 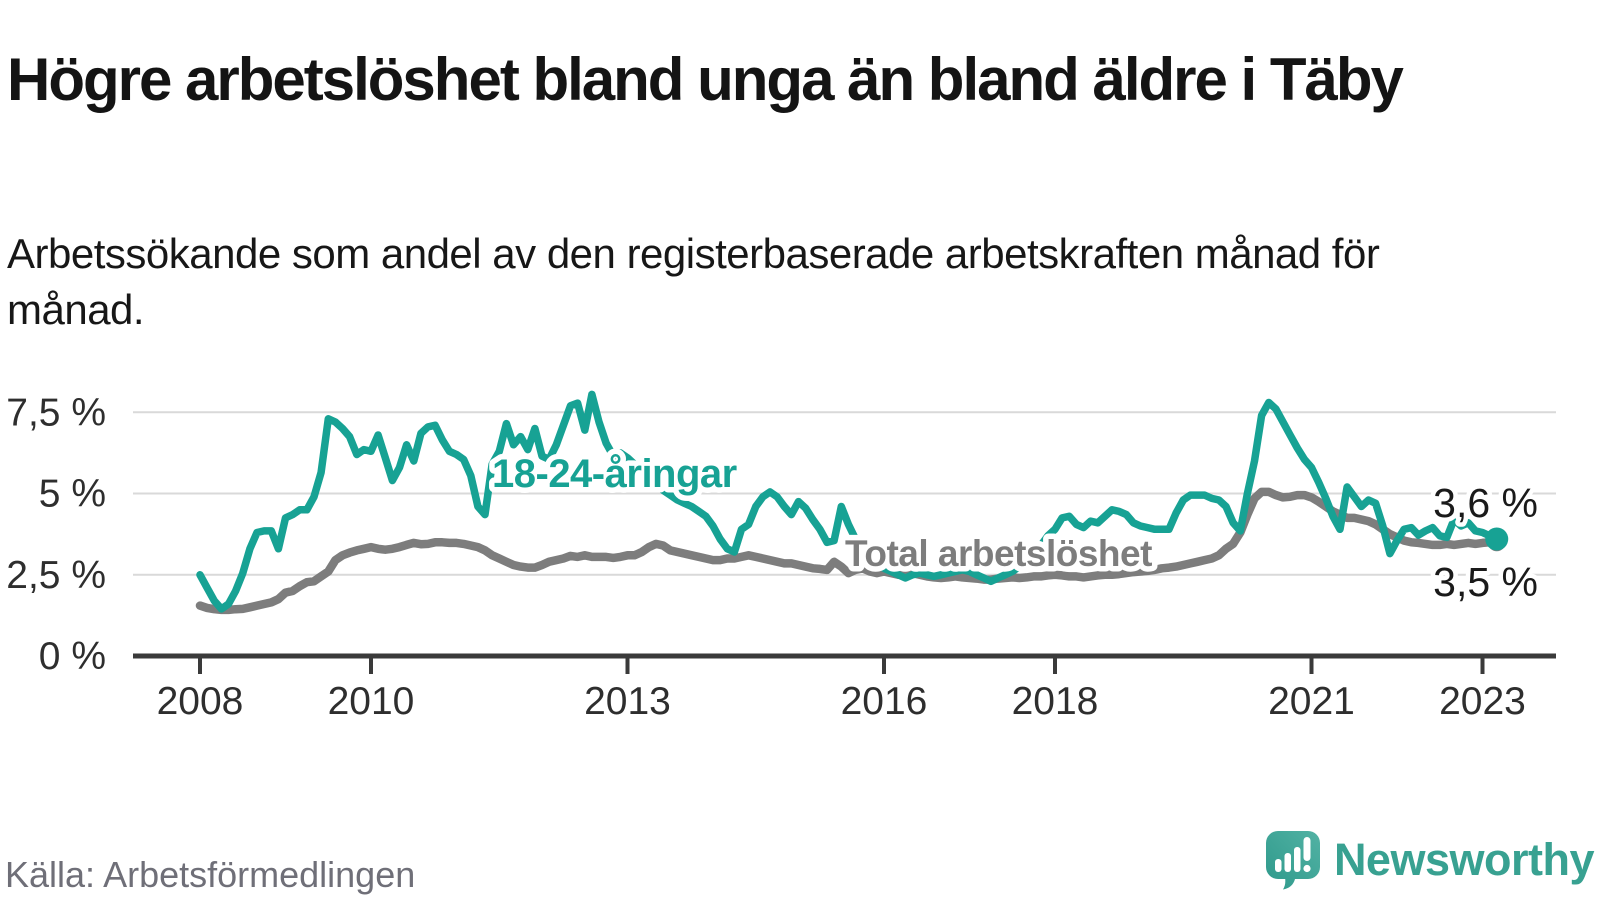 I want to click on x-axis-tick-label: 2018, so click(x=1055, y=701).